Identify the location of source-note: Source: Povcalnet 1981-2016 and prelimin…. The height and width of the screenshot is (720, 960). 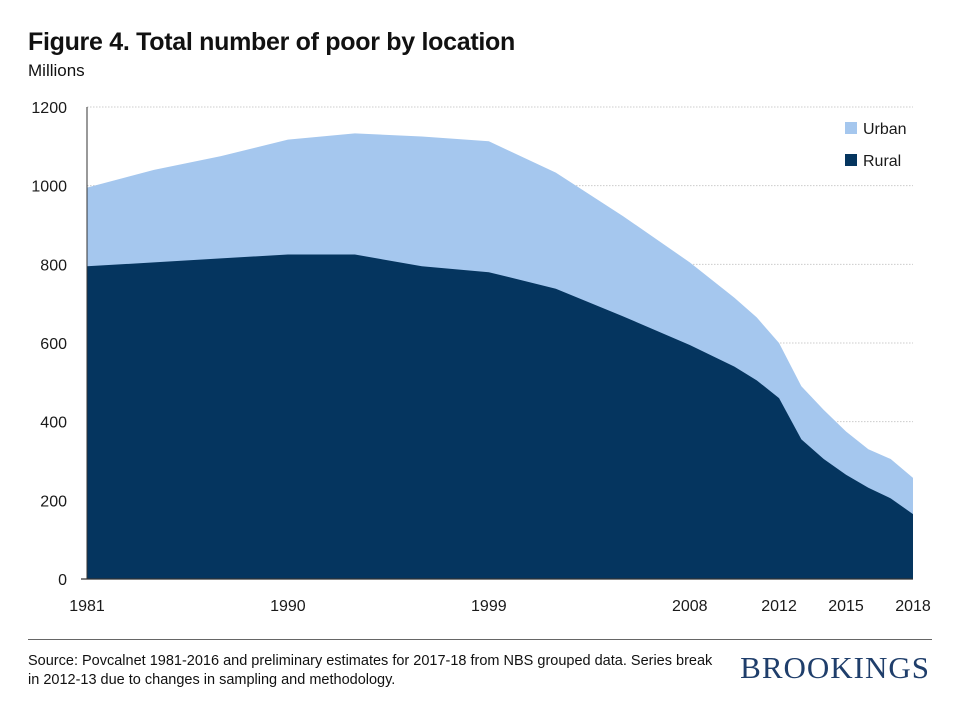
(370, 670).